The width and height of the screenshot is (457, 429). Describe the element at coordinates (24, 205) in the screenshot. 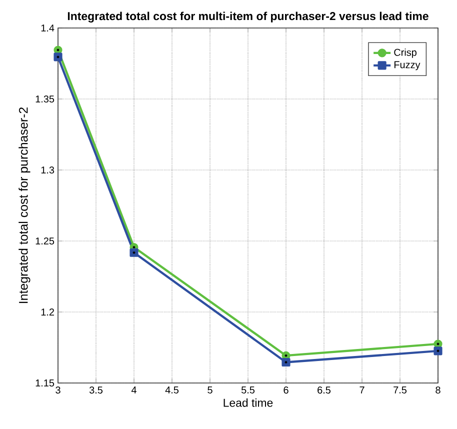

I see `y-axis-title: Integrated total cost for purchaser-2` at that location.